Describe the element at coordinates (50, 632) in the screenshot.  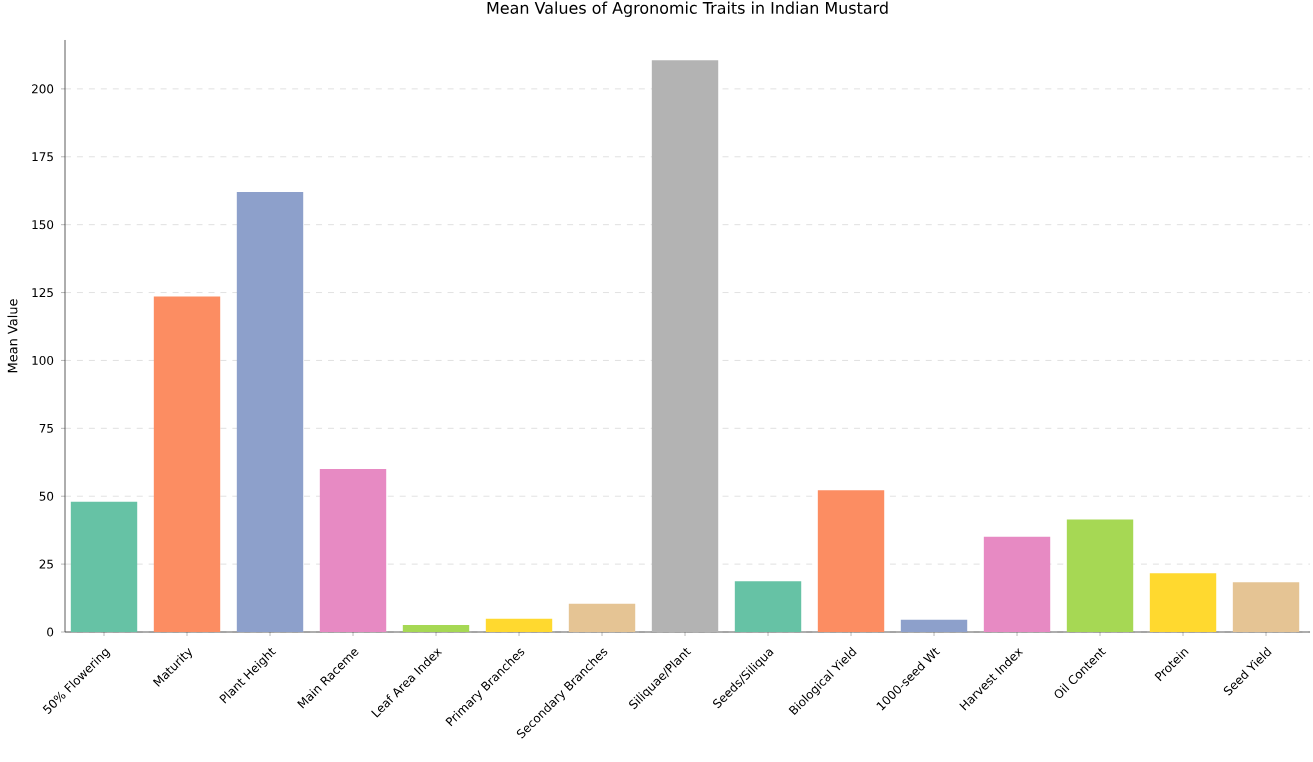
I see `y-tick-label: 0` at that location.